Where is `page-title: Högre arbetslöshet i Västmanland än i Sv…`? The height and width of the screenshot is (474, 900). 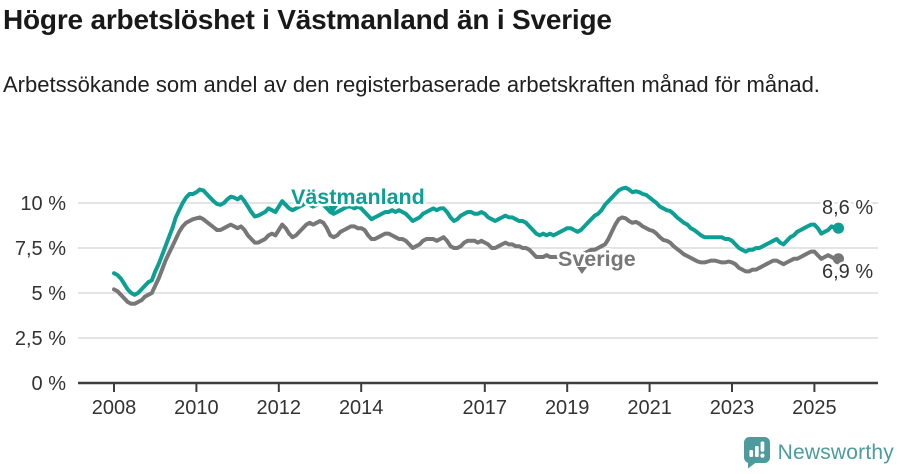
page-title: Högre arbetslöshet i Västmanland än i Sv… is located at coordinates (307, 19).